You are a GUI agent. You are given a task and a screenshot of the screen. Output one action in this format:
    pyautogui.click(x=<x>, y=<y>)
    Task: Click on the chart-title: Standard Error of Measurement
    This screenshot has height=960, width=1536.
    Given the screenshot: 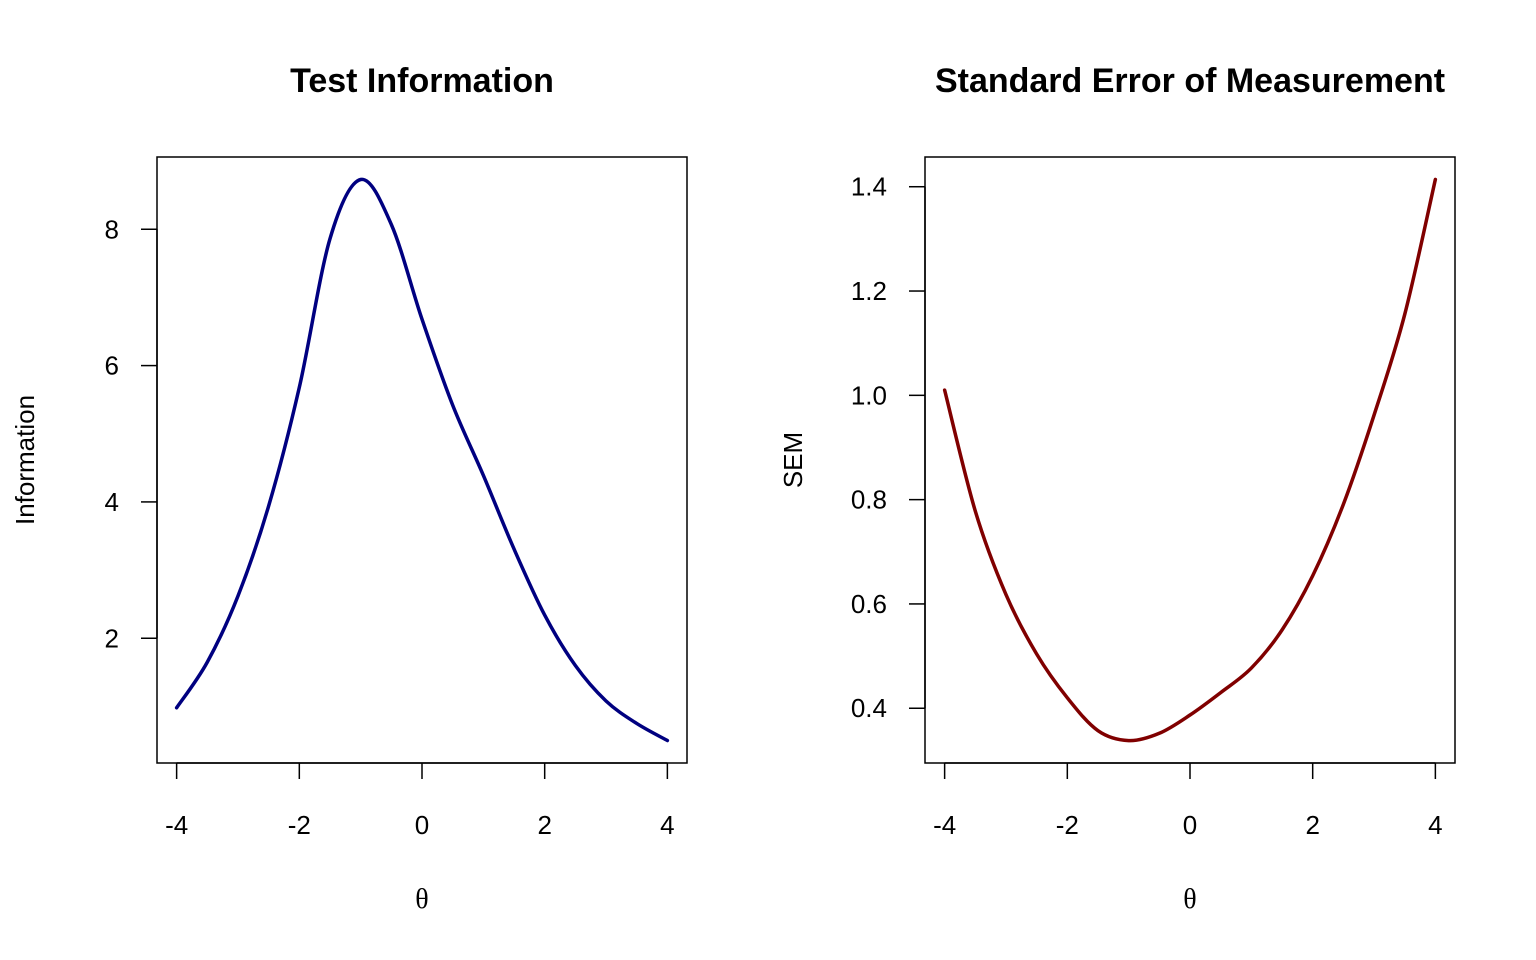 What is the action you would take?
    pyautogui.click(x=1190, y=81)
    